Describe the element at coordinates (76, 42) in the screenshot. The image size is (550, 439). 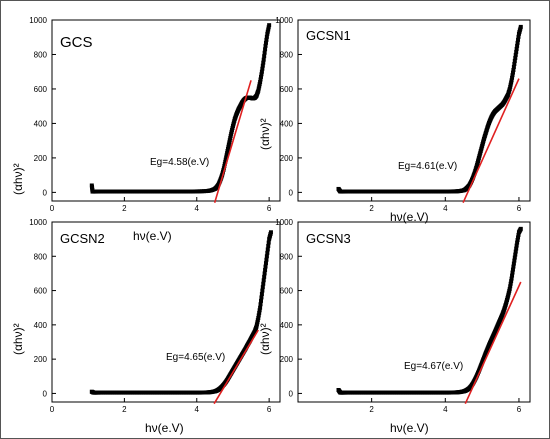
I see `panel-title: GCS` at that location.